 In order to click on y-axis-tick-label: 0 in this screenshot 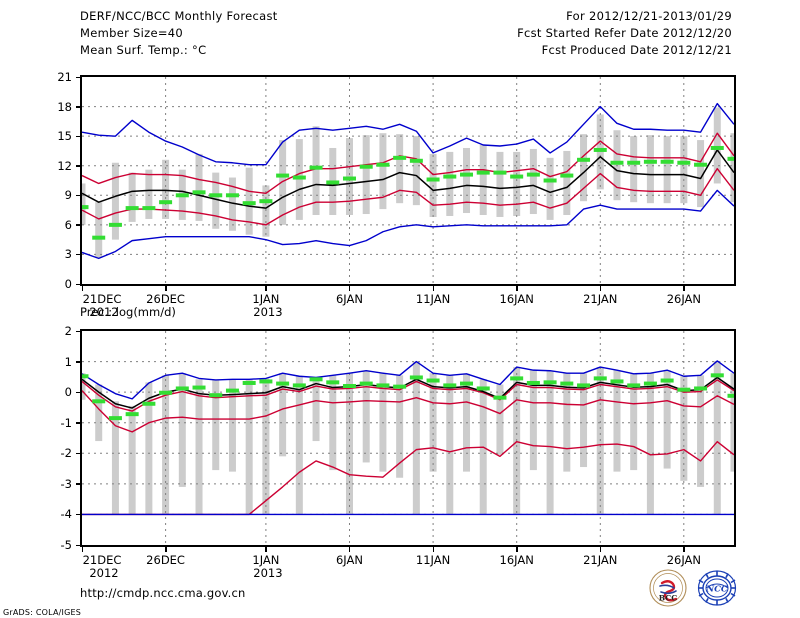, I will do `click(68, 392)`.